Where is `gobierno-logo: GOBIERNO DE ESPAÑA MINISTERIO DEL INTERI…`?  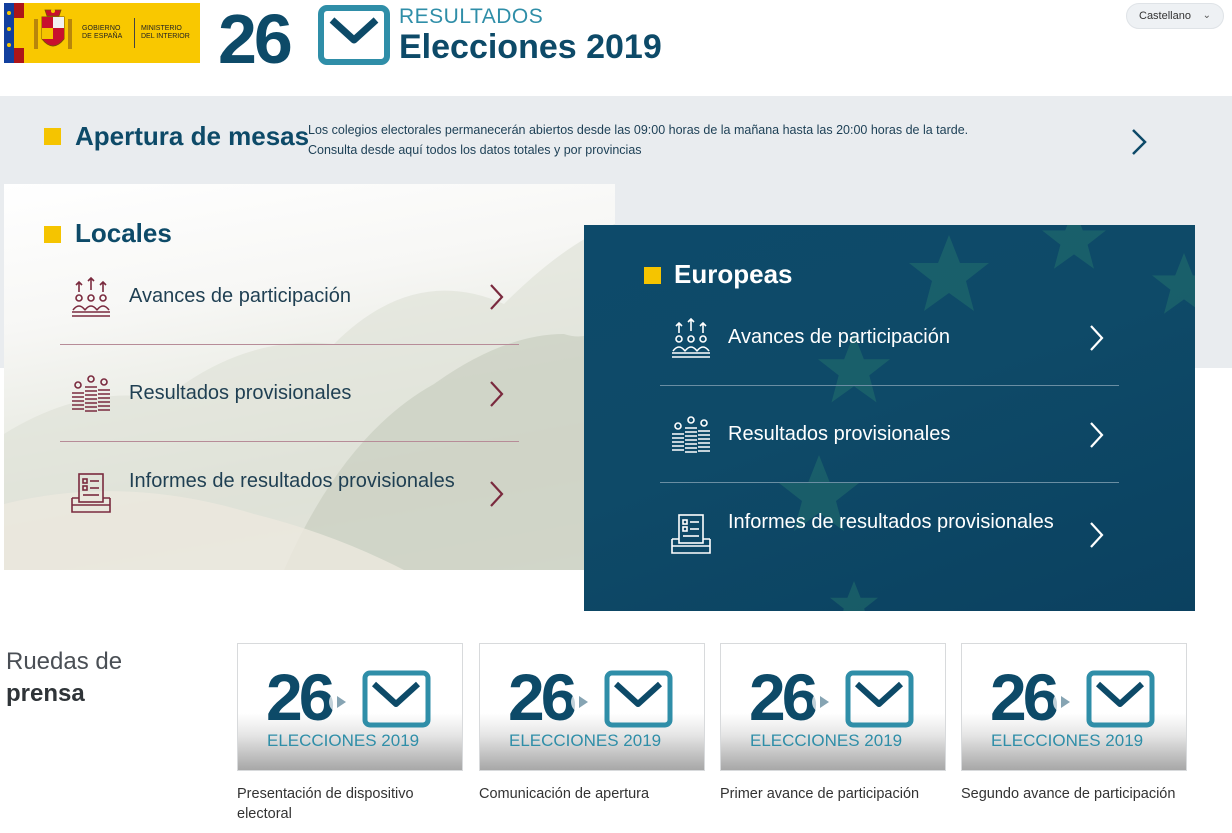 gobierno-logo: GOBIERNO DE ESPAÑA MINISTERIO DEL INTERI… is located at coordinates (102, 33).